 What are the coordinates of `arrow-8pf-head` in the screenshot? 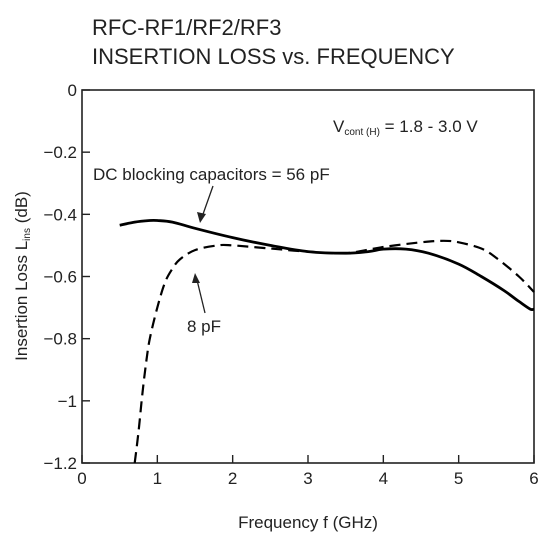 It's located at (196, 278).